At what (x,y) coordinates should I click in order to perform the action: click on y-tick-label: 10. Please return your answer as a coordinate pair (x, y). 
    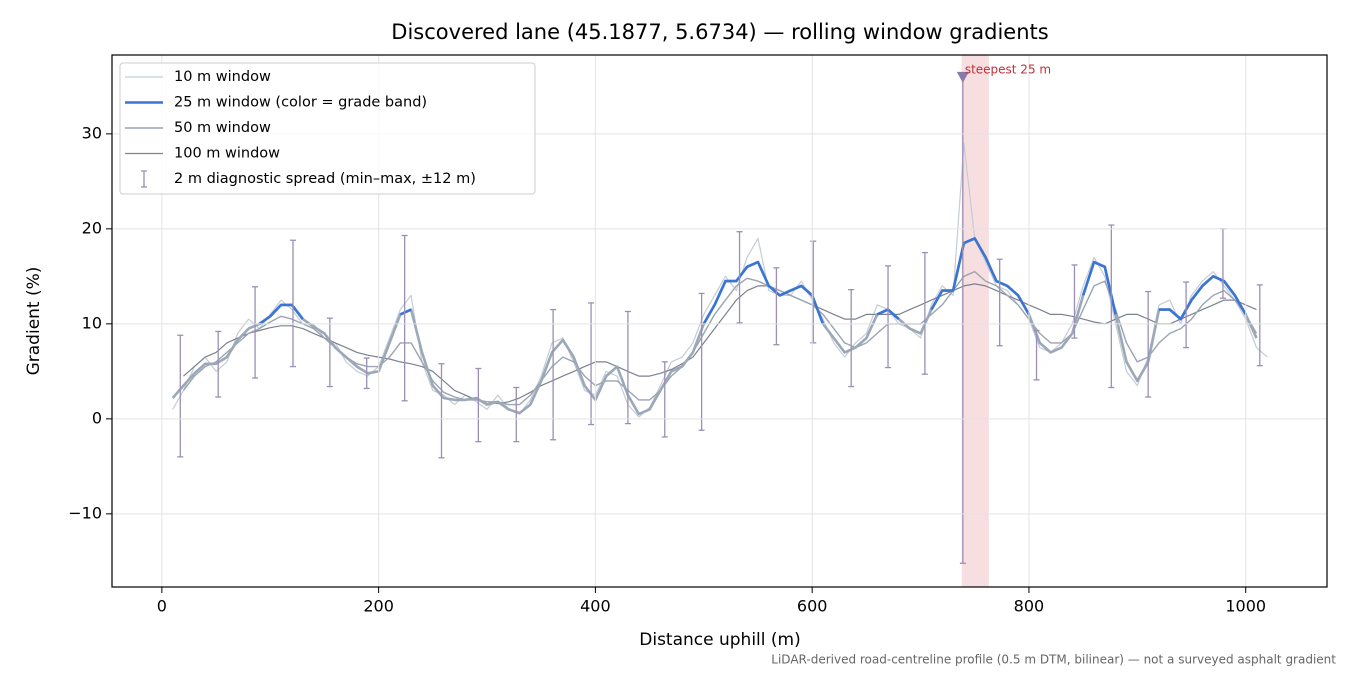
    Looking at the image, I should click on (92, 322).